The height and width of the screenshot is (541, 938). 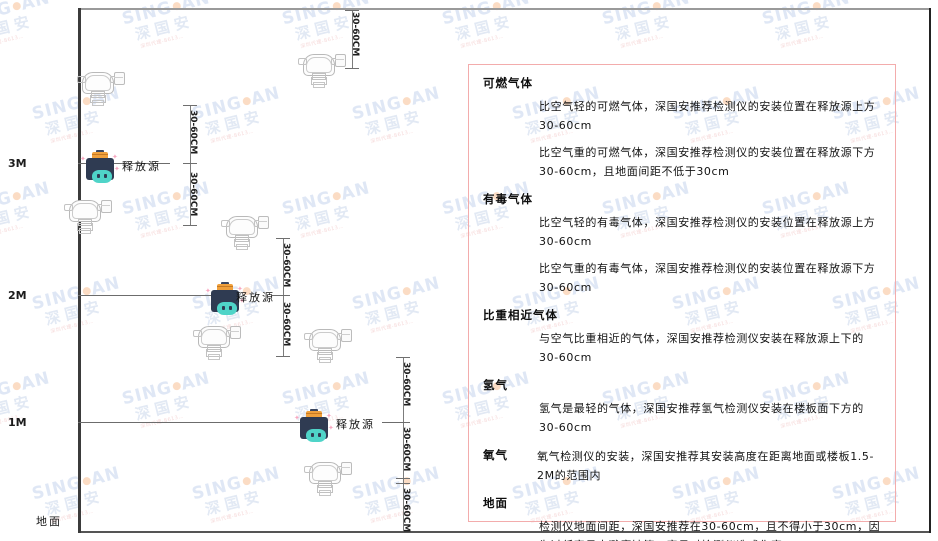 I want to click on source-eye-left, so click(x=98, y=176).